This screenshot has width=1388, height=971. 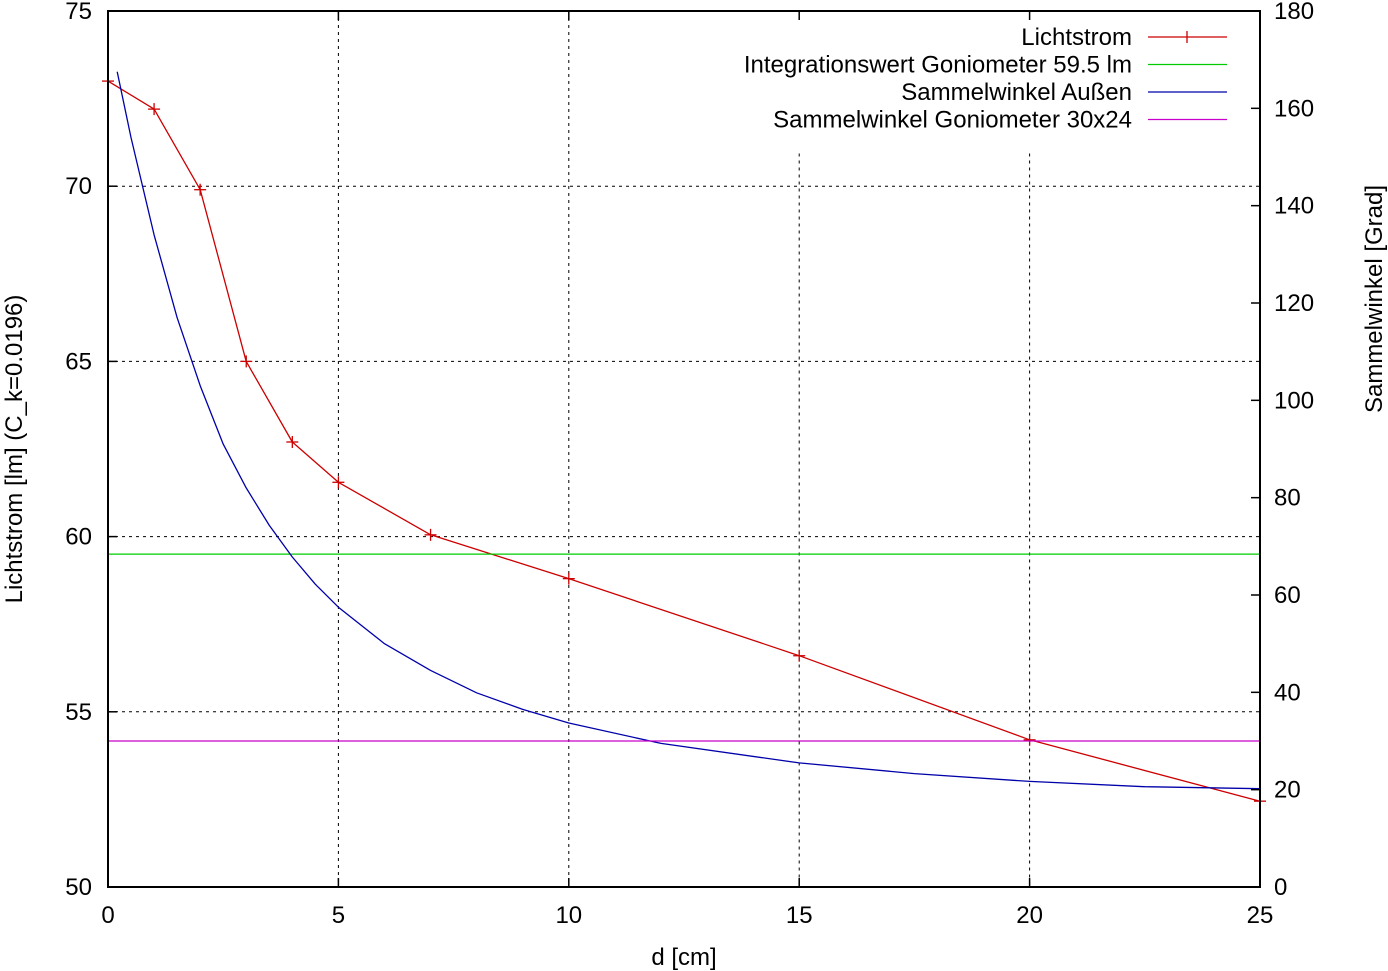 I want to click on y-tick-label: 65, so click(x=78, y=361).